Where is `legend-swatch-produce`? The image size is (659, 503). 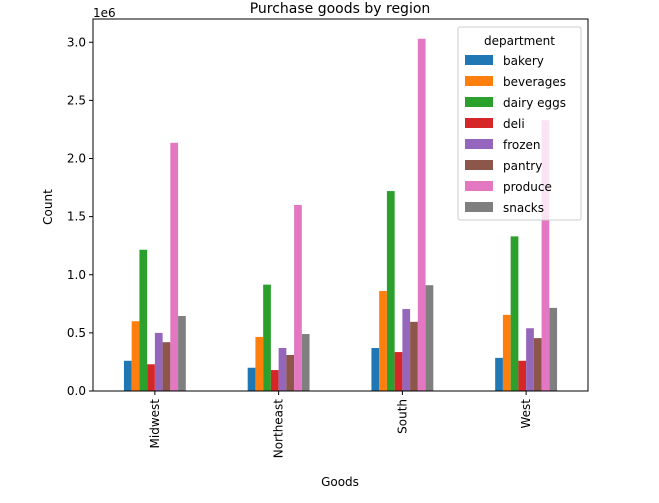
legend-swatch-produce is located at coordinates (479, 186).